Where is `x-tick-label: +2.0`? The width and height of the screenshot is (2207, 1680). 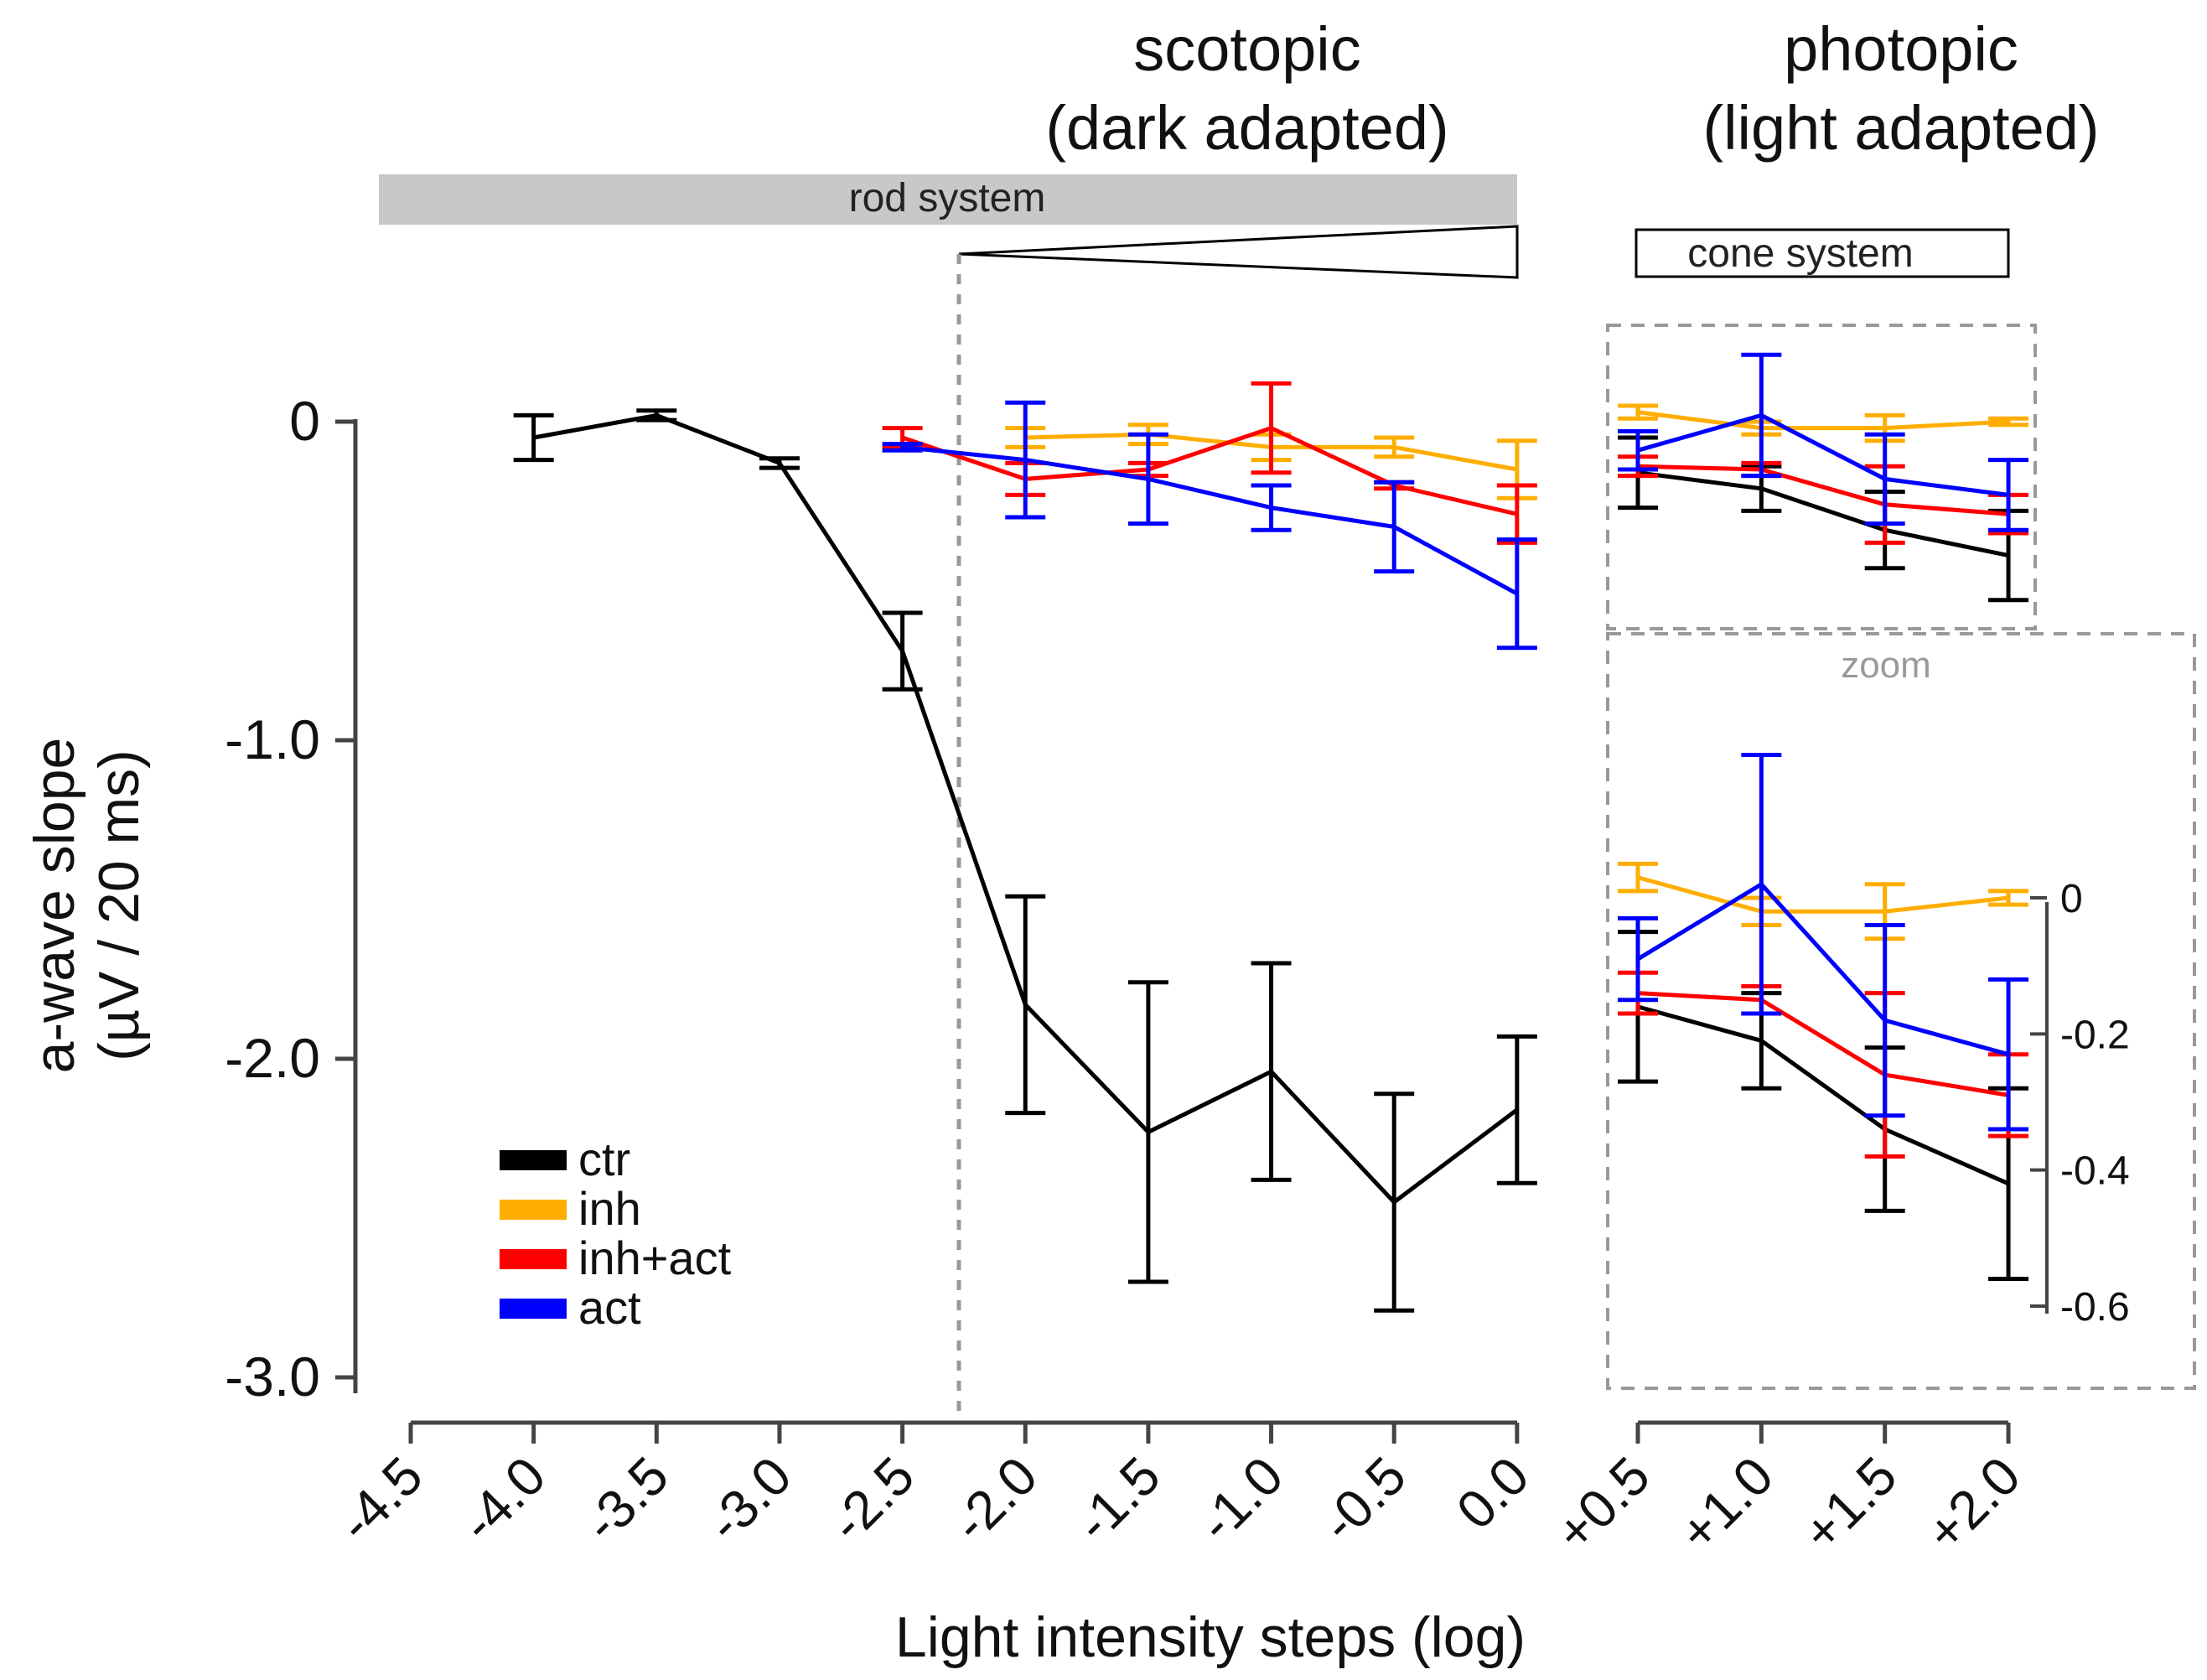
x-tick-label: +2.0 is located at coordinates (1973, 1504).